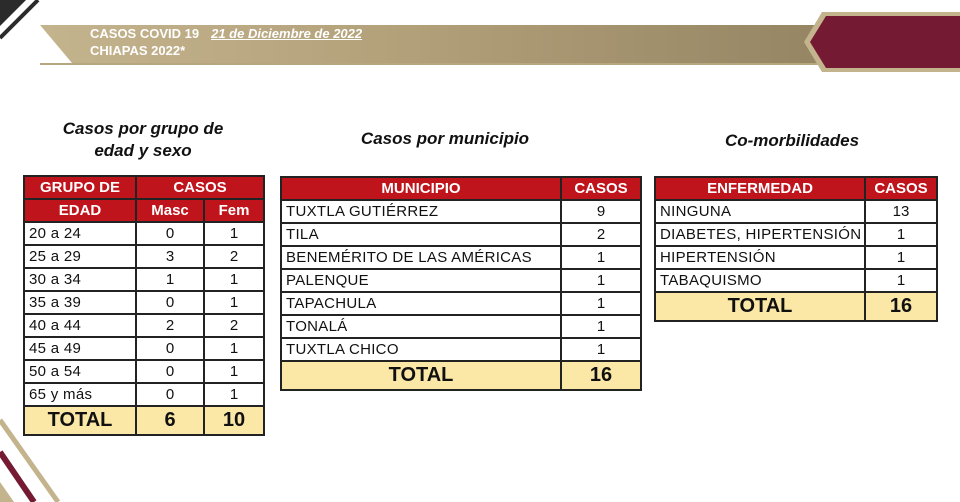 The width and height of the screenshot is (960, 502). What do you see at coordinates (234, 210) in the screenshot?
I see `header-fem: Fem` at bounding box center [234, 210].